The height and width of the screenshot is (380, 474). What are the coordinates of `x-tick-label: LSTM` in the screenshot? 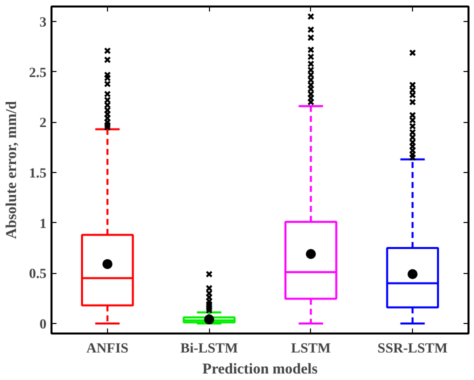 It's located at (311, 349).